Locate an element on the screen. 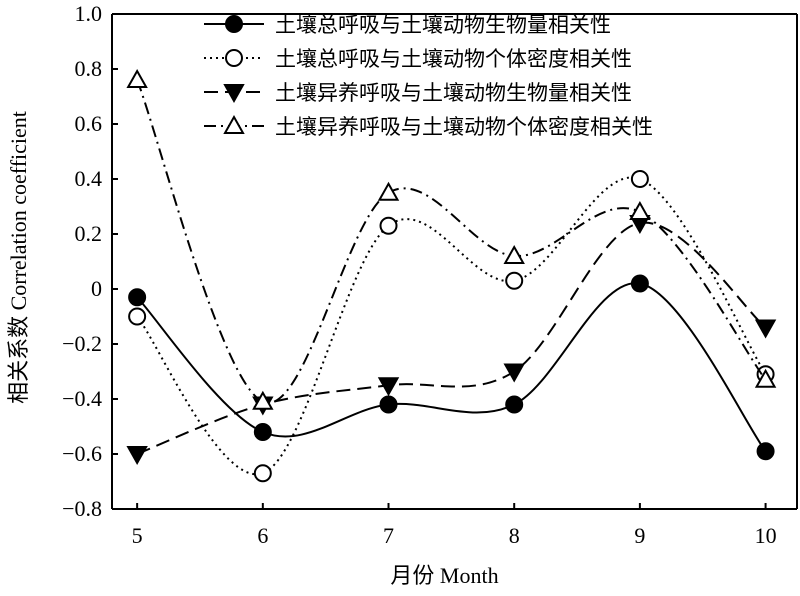  legend-label-3: 土壤异养呼吸与土壤动物生物量相关性 is located at coordinates (453, 93).